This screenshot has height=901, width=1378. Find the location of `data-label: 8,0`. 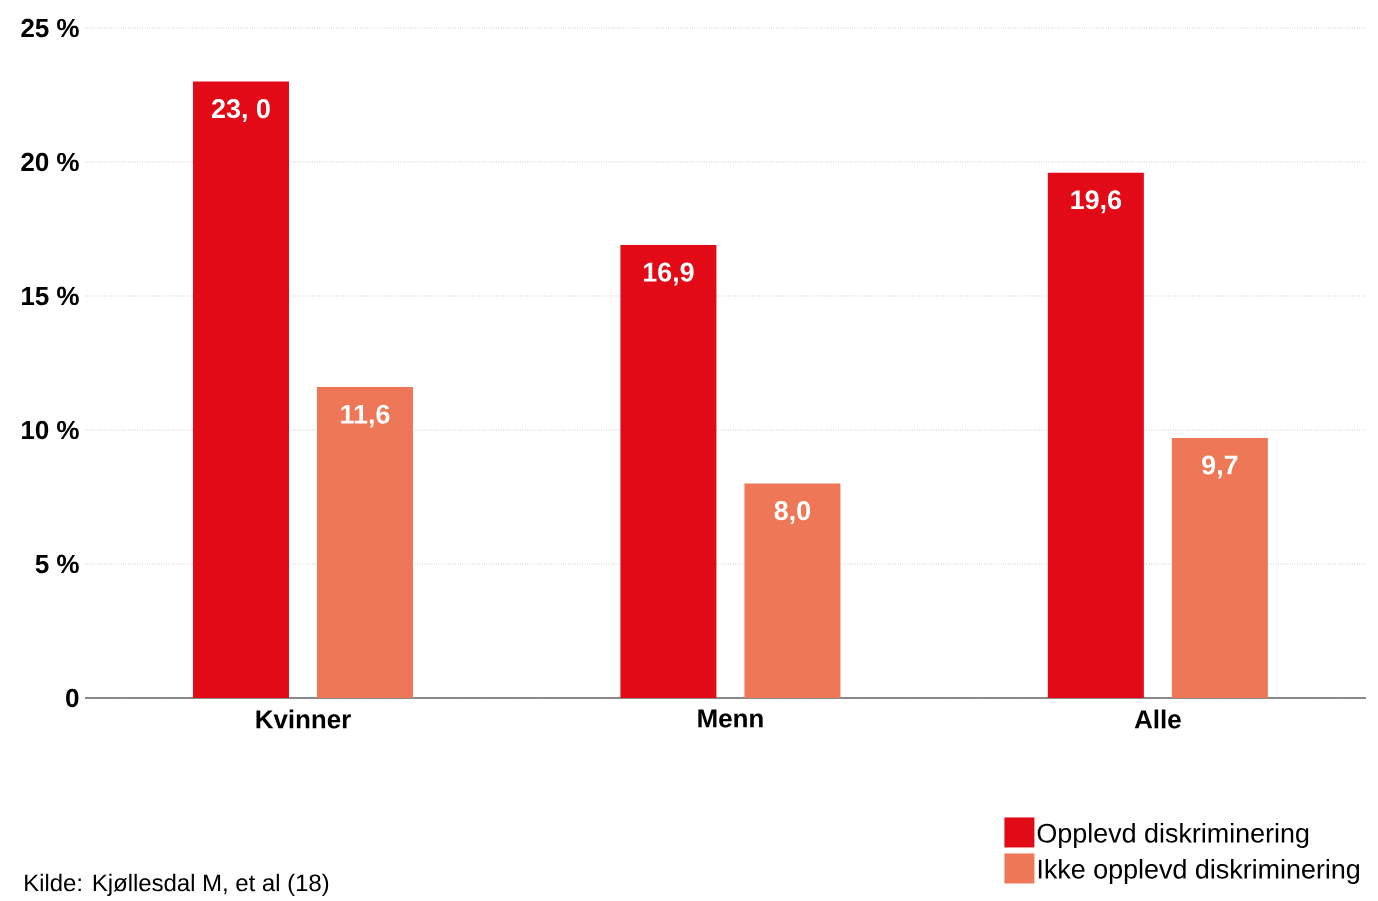

data-label: 8,0 is located at coordinates (792, 513).